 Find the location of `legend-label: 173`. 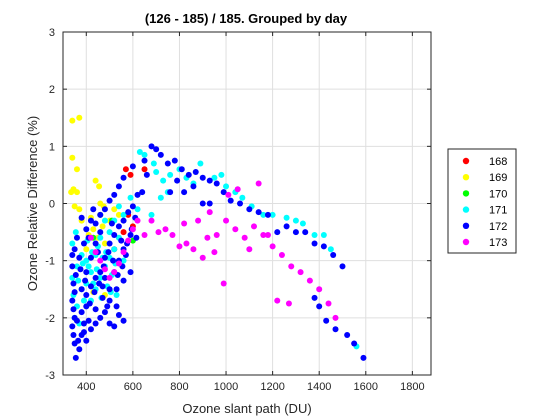

legend-label: 173 is located at coordinates (498, 243).